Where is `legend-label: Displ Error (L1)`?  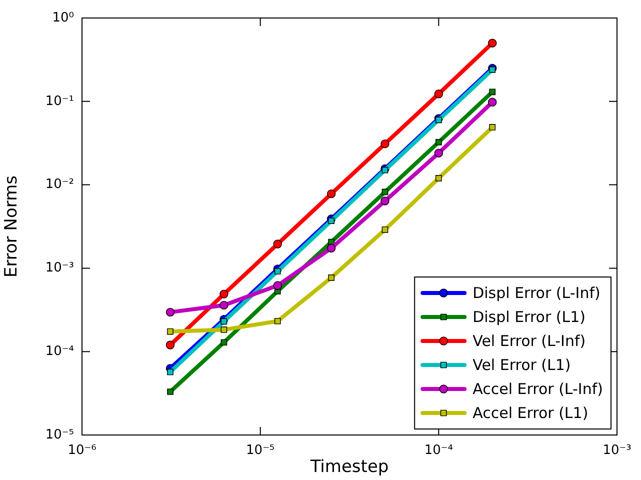 legend-label: Displ Error (L1) is located at coordinates (529, 317).